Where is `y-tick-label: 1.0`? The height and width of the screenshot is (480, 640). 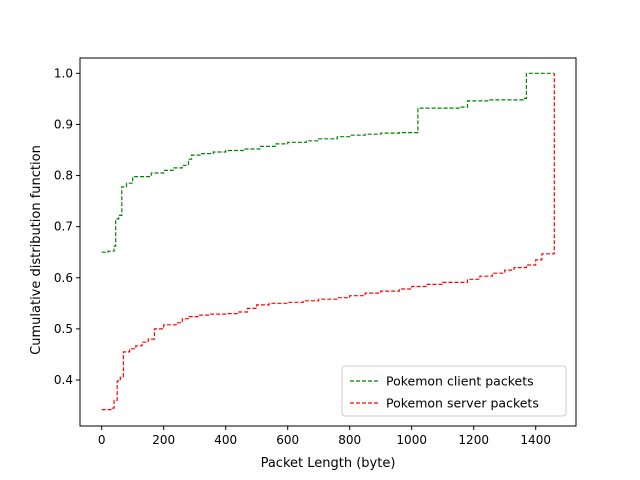 y-tick-label: 1.0 is located at coordinates (63, 73).